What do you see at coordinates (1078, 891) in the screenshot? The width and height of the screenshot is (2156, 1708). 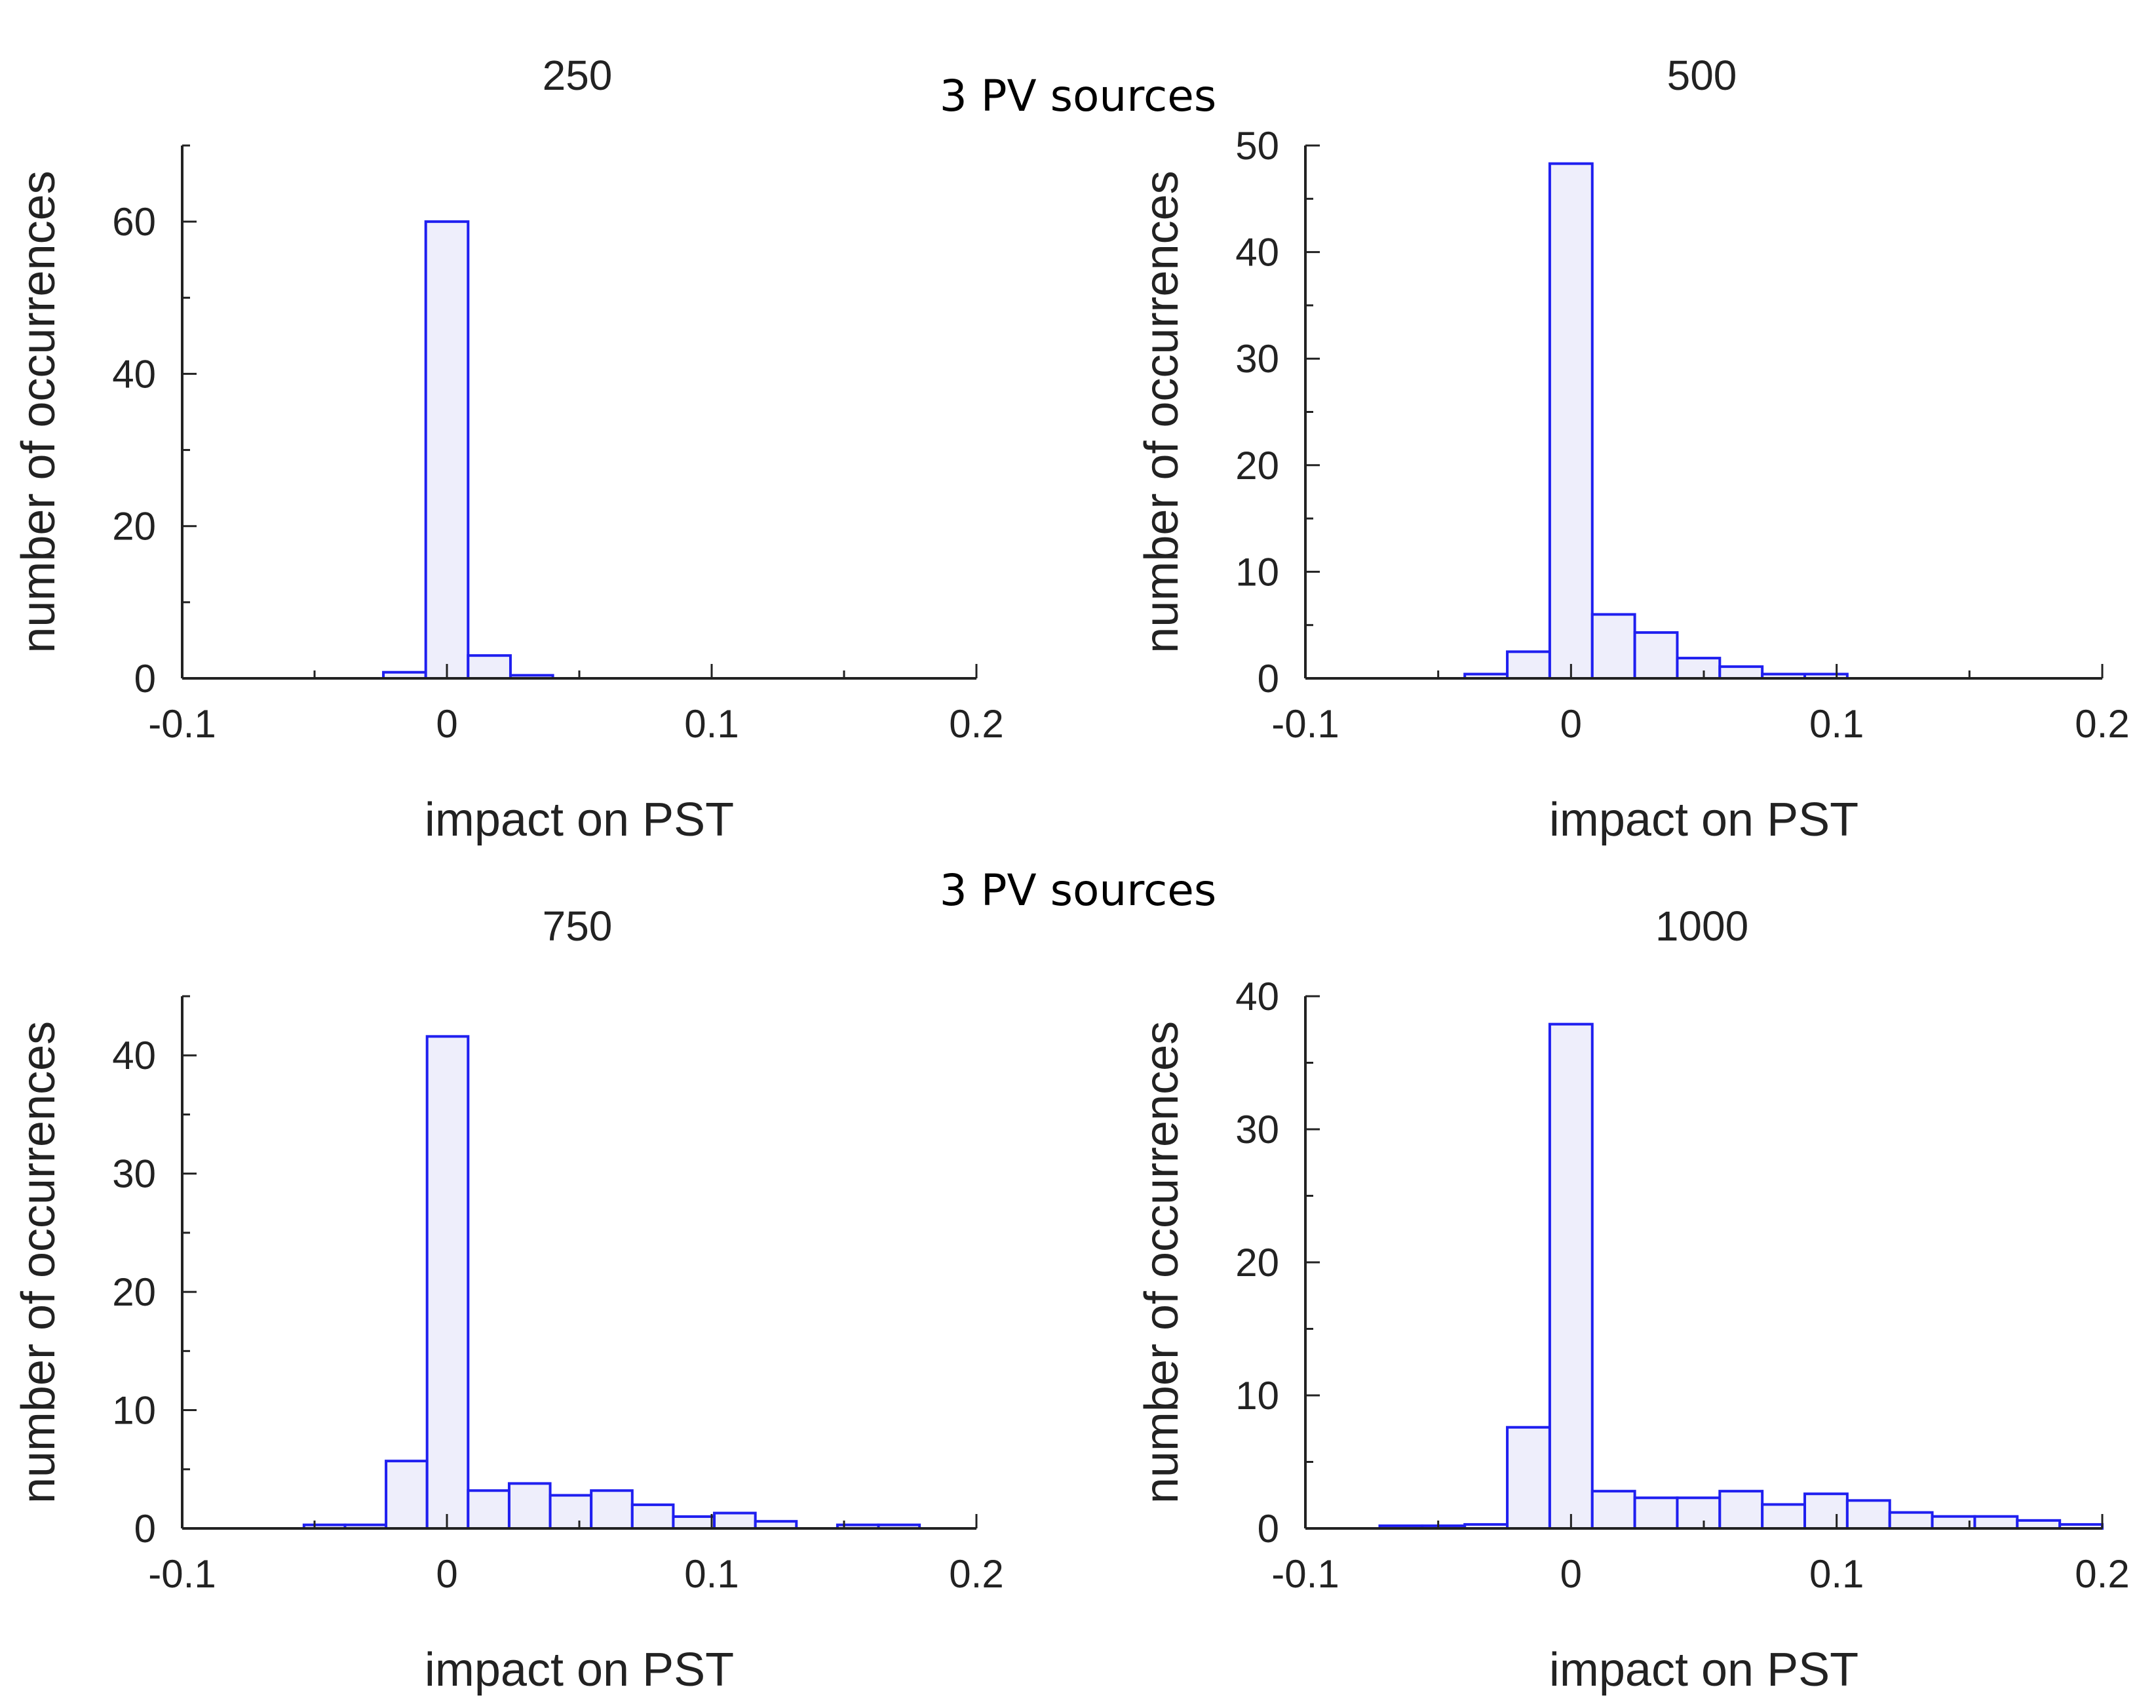 I see `figure-supertitle-middle: 3 PV sources` at bounding box center [1078, 891].